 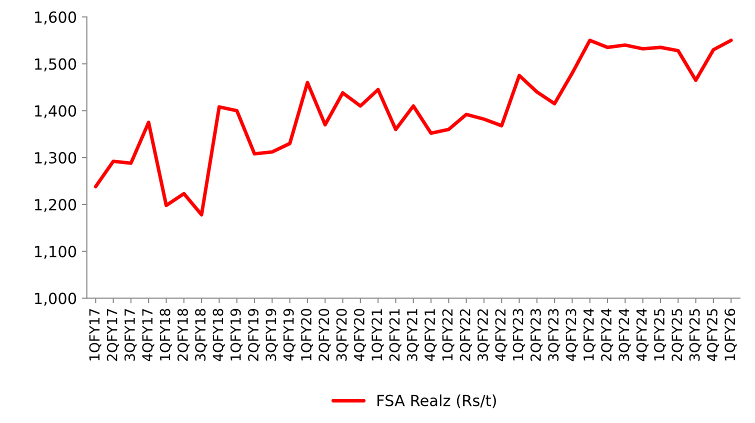 What do you see at coordinates (307, 334) in the screenshot?
I see `x-tick-label: 1QFY20` at bounding box center [307, 334].